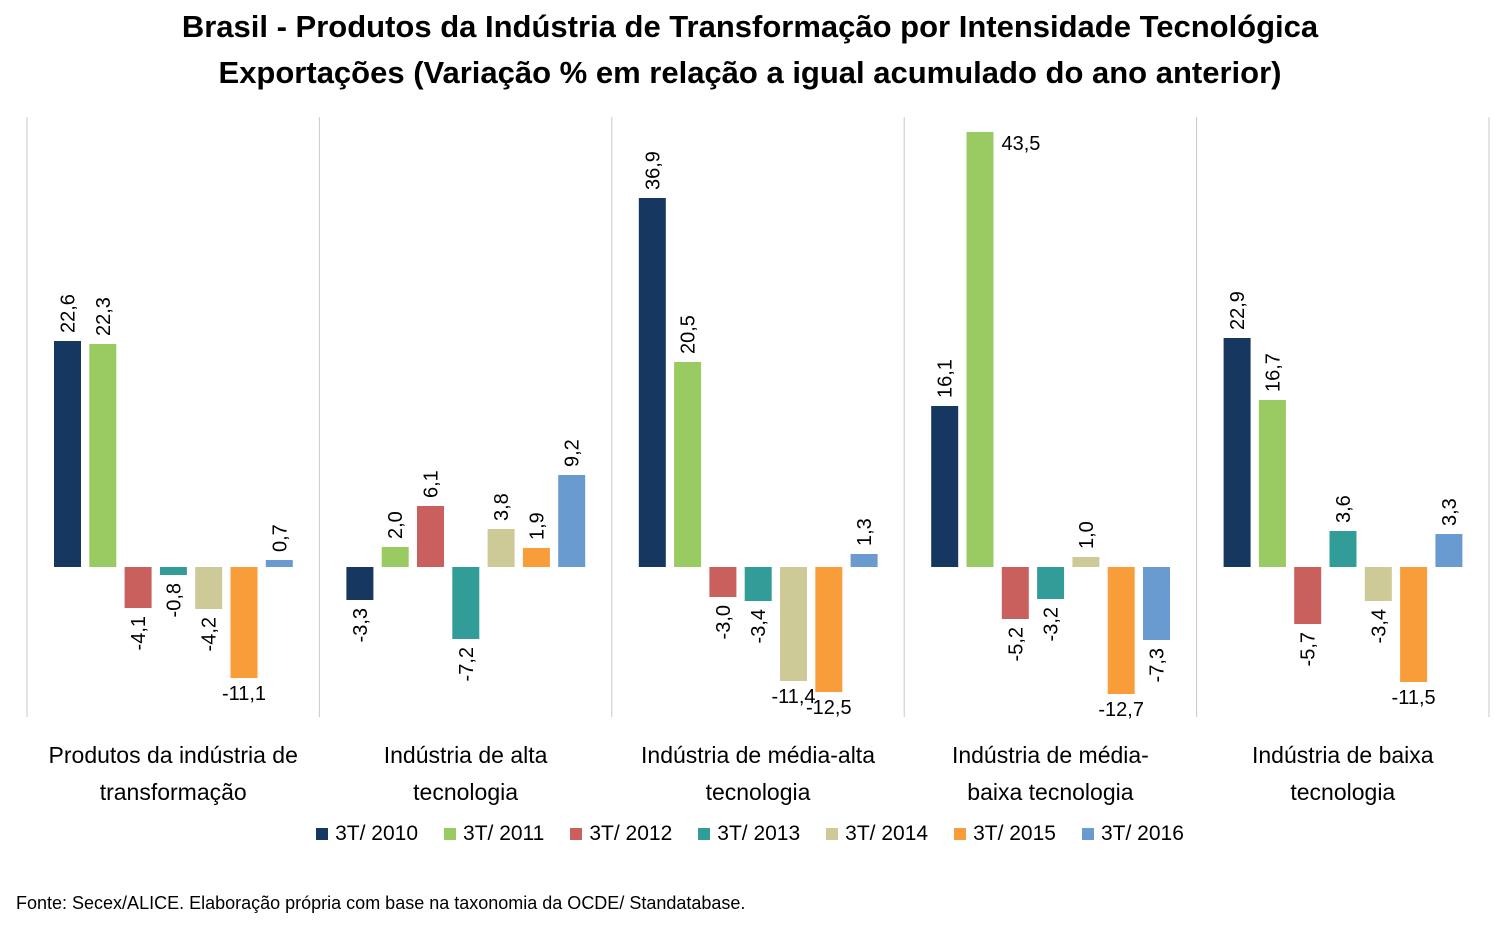 The height and width of the screenshot is (927, 1500). I want to click on category-label: baixa tecnologia, so click(1050, 792).